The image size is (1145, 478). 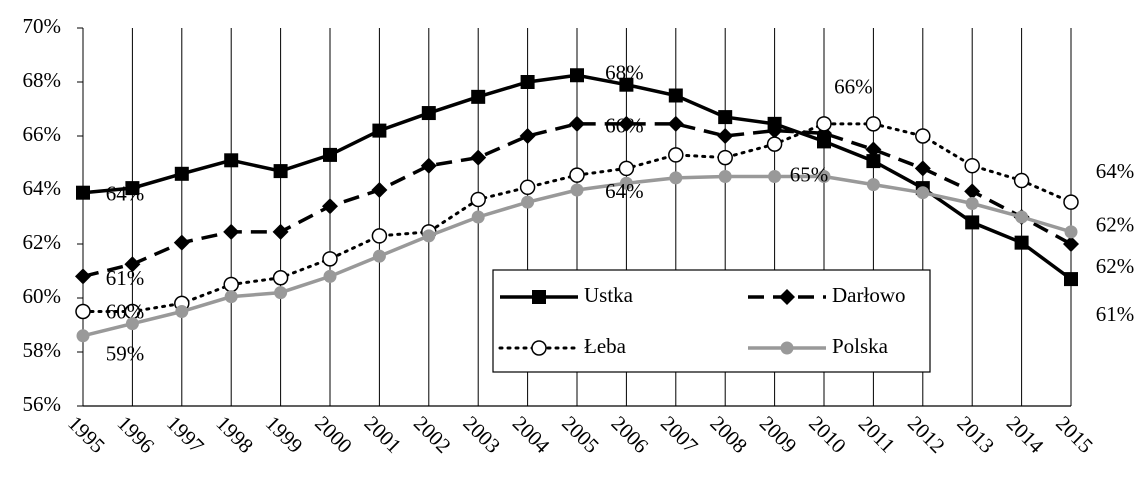 I want to click on x-tick-label: 2012, so click(x=926, y=434).